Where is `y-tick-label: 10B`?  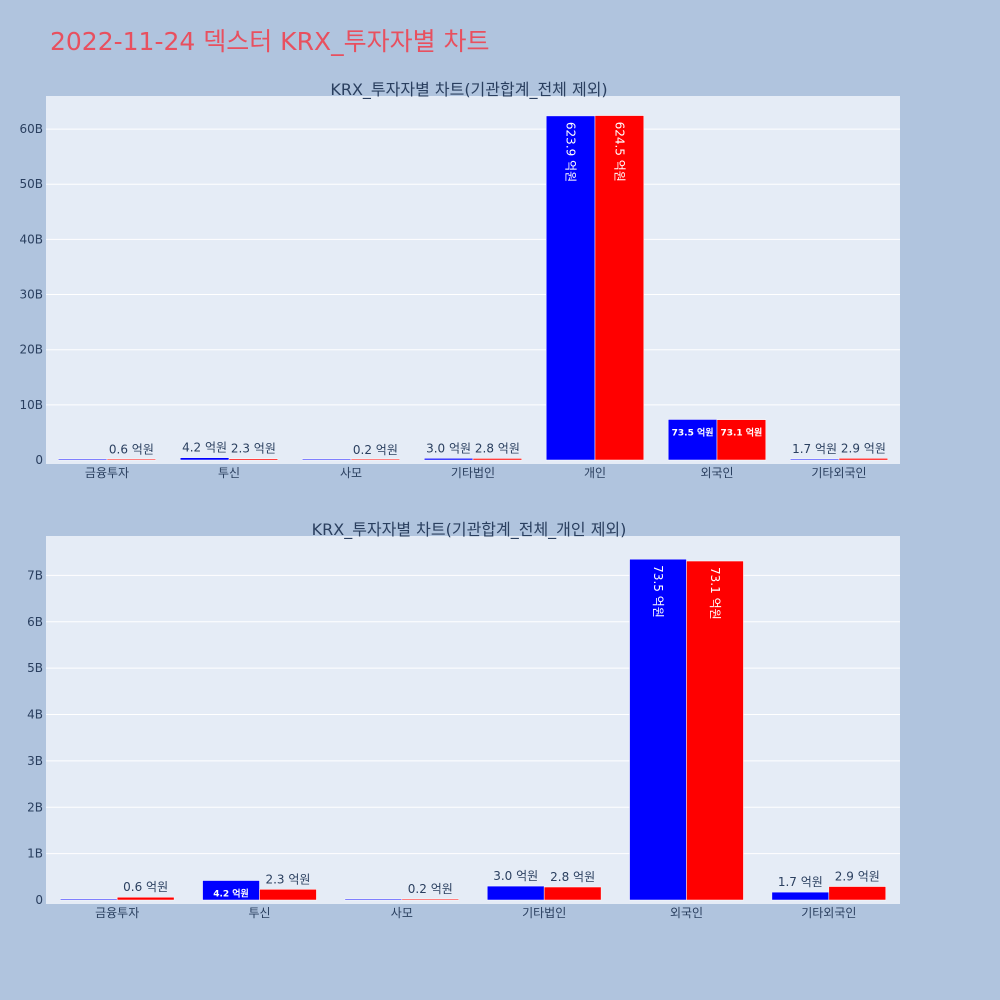 y-tick-label: 10B is located at coordinates (31, 405).